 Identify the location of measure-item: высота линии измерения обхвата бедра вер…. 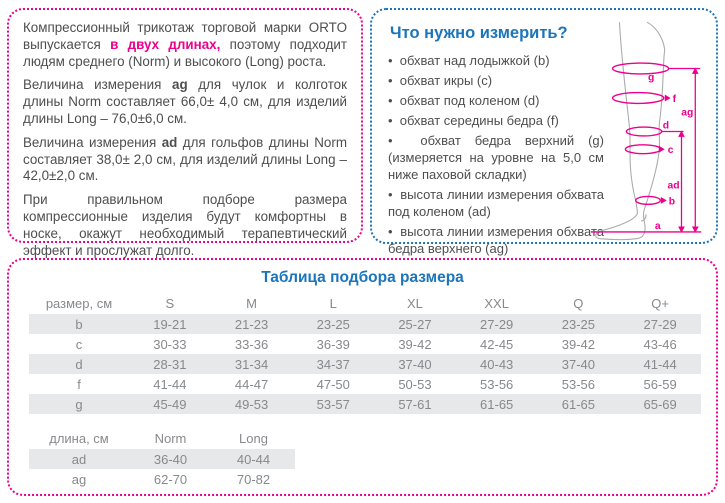
(496, 240).